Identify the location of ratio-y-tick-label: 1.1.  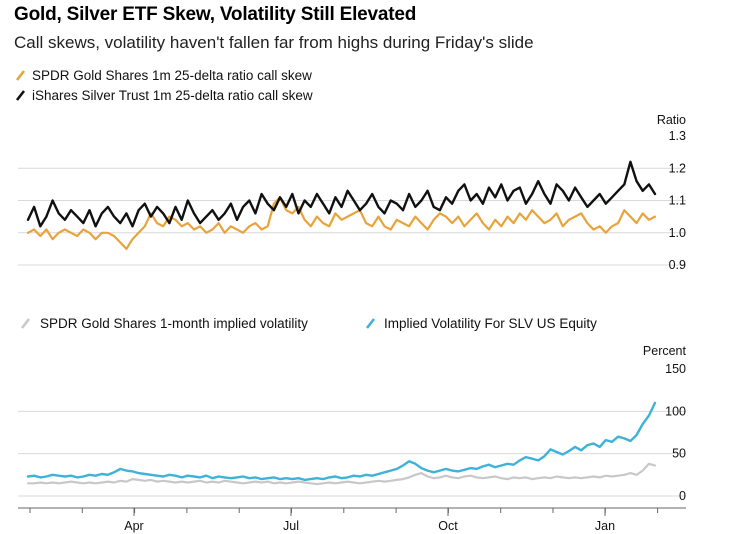
(677, 201).